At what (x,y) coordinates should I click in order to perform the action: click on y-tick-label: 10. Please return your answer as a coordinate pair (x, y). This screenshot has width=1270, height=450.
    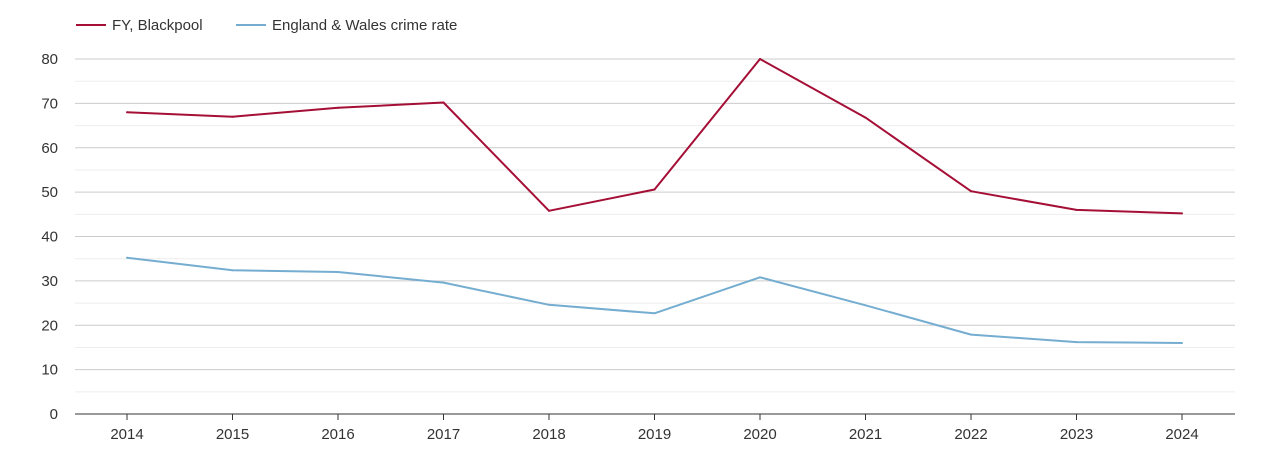
    Looking at the image, I should click on (49, 370).